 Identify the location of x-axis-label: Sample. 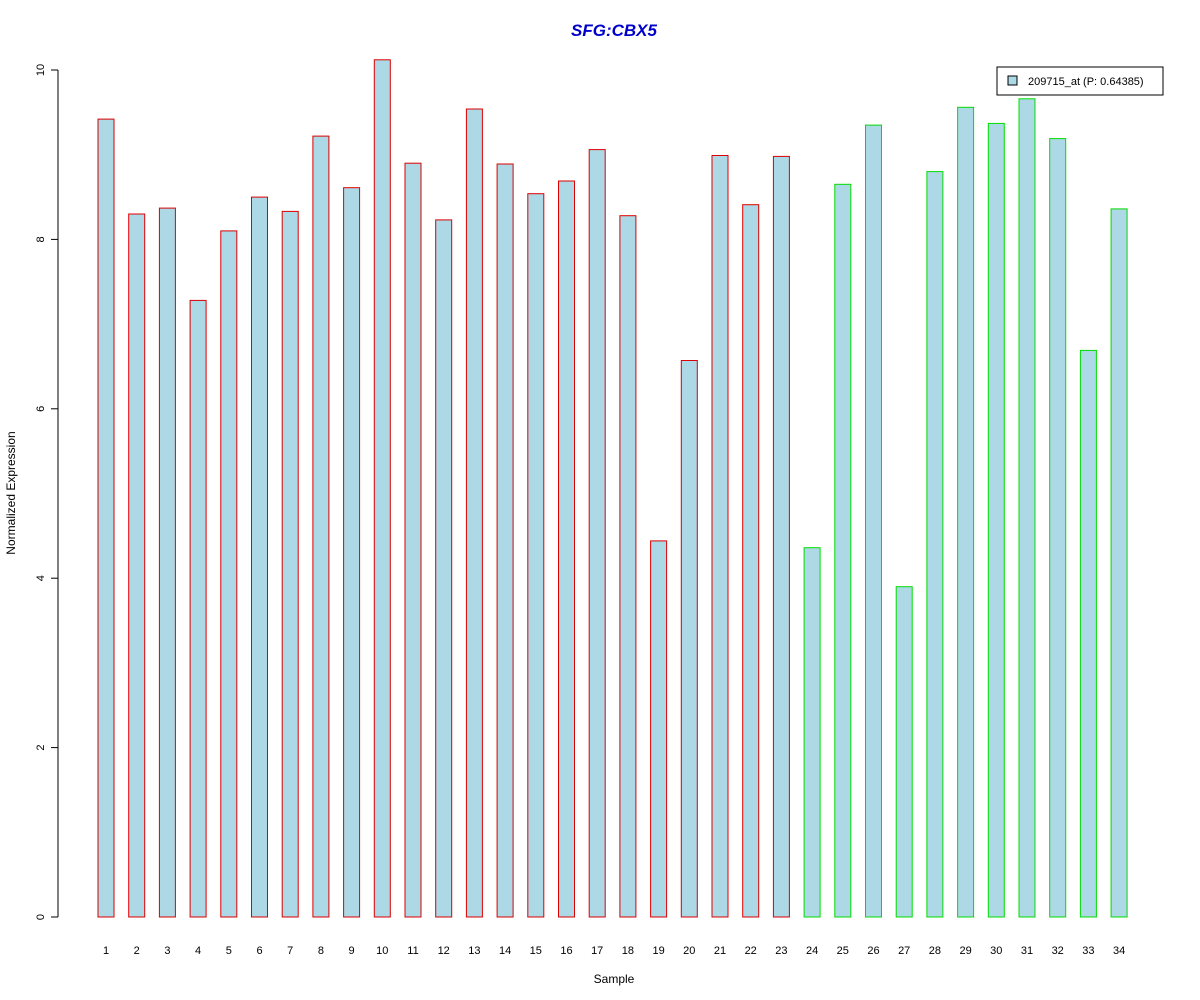
(614, 979).